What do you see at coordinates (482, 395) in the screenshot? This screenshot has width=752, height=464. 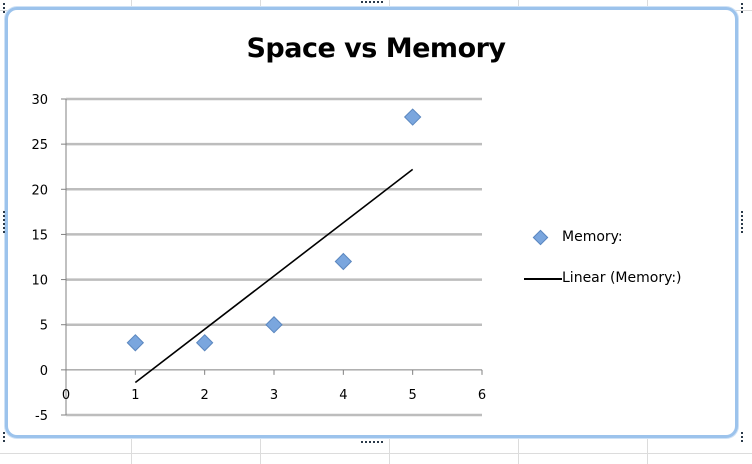 I see `x-tick-label: 6` at bounding box center [482, 395].